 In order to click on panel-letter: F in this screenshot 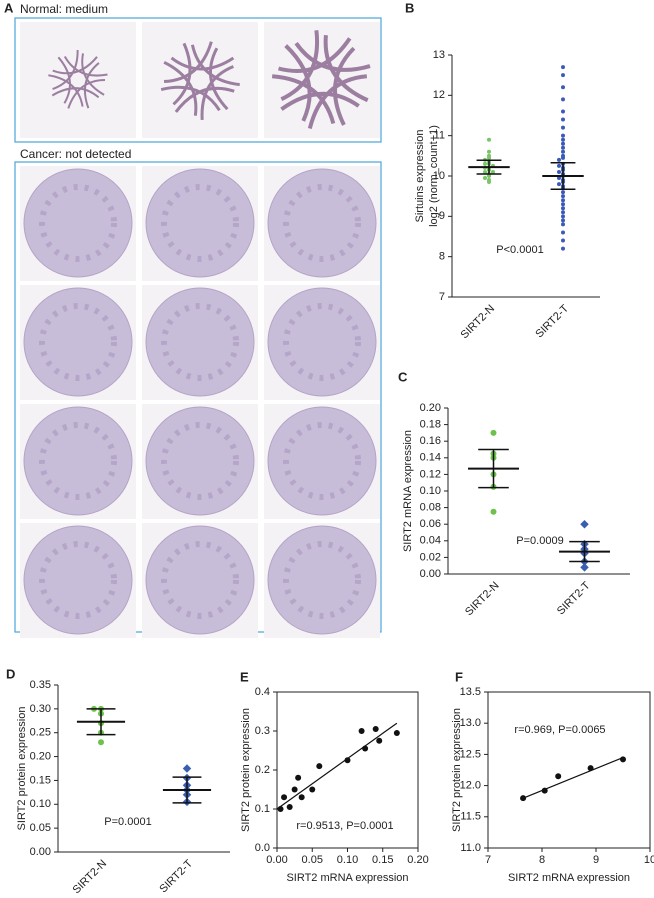, I will do `click(459, 676)`.